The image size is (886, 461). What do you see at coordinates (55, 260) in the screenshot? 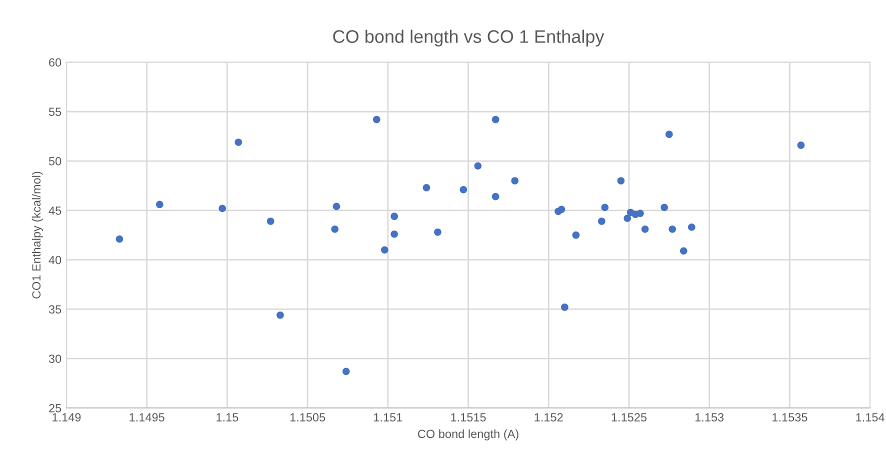
I see `y-tick-label: 40` at bounding box center [55, 260].